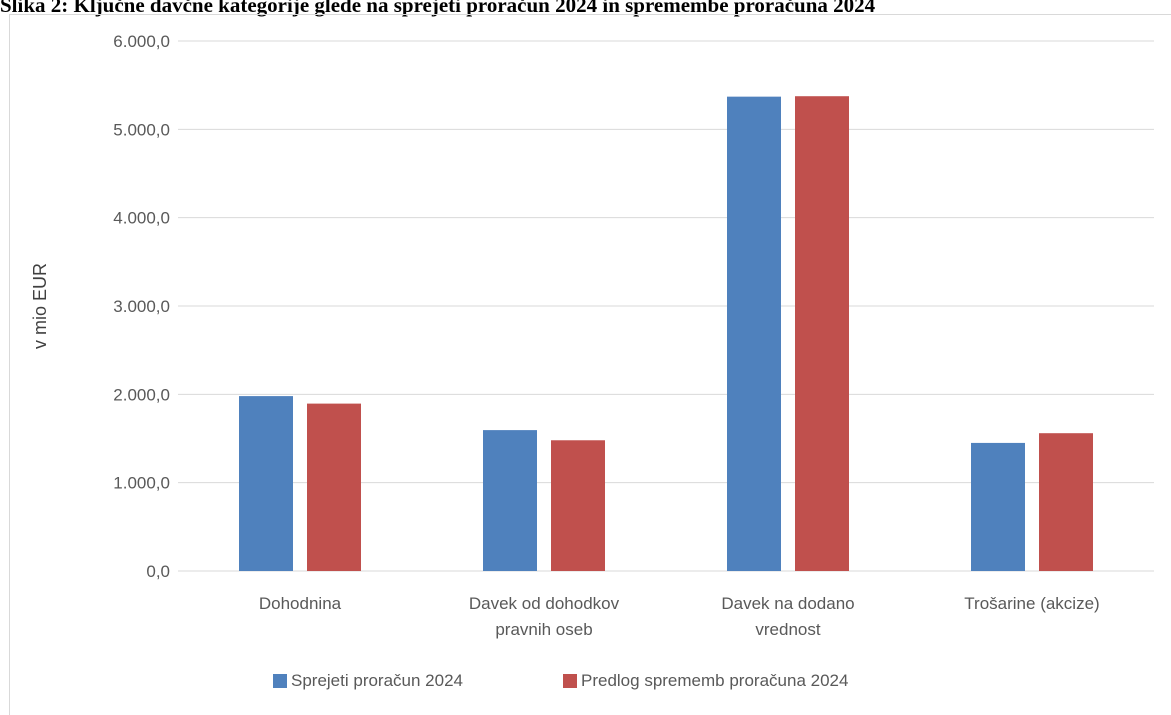 This screenshot has width=1171, height=715. Describe the element at coordinates (141, 394) in the screenshot. I see `y-tick-label: 2.000,0` at that location.